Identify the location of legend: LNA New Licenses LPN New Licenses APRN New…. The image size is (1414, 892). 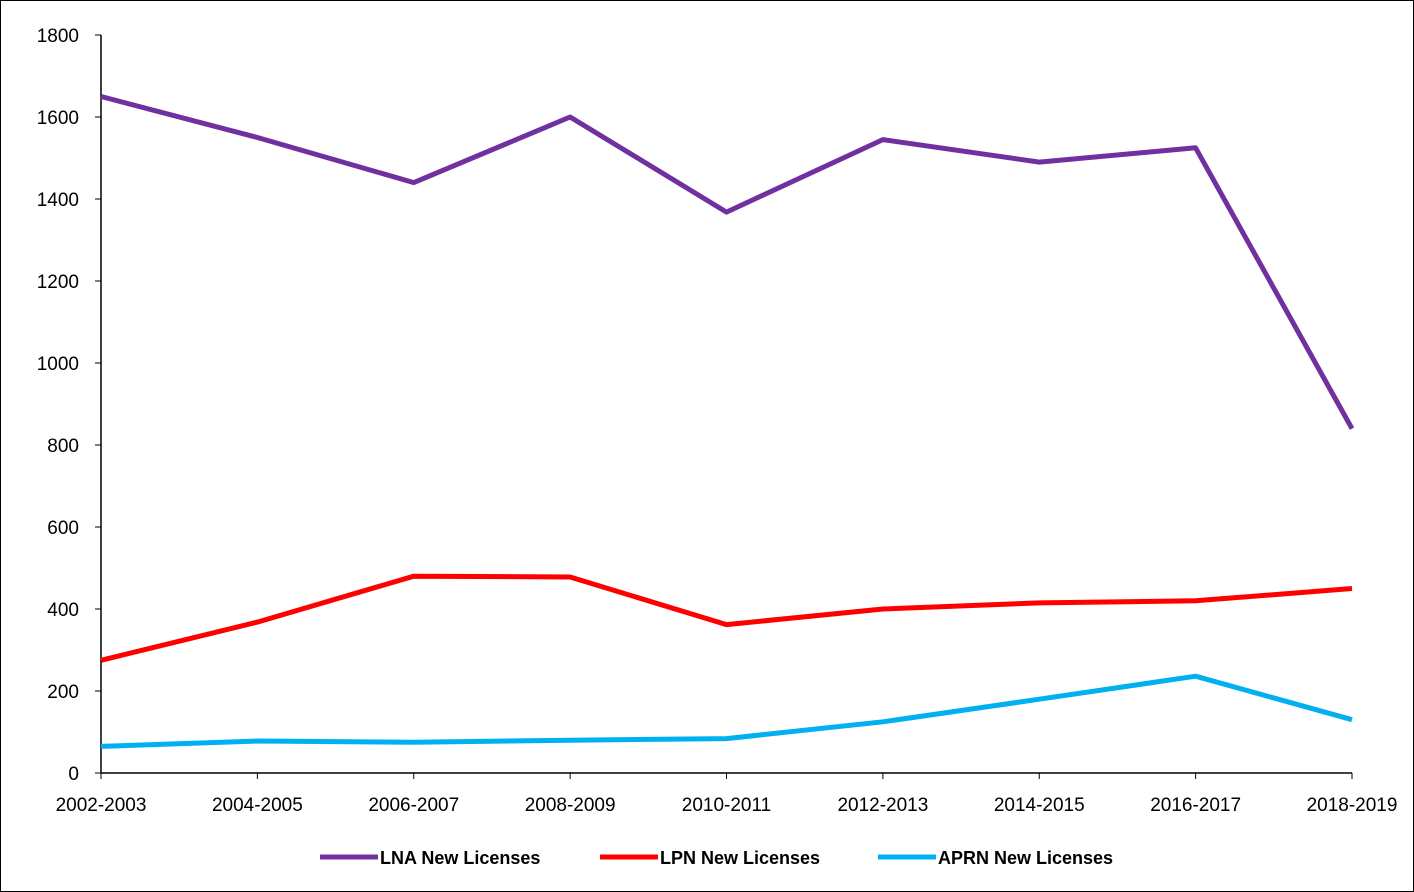
(716, 858).